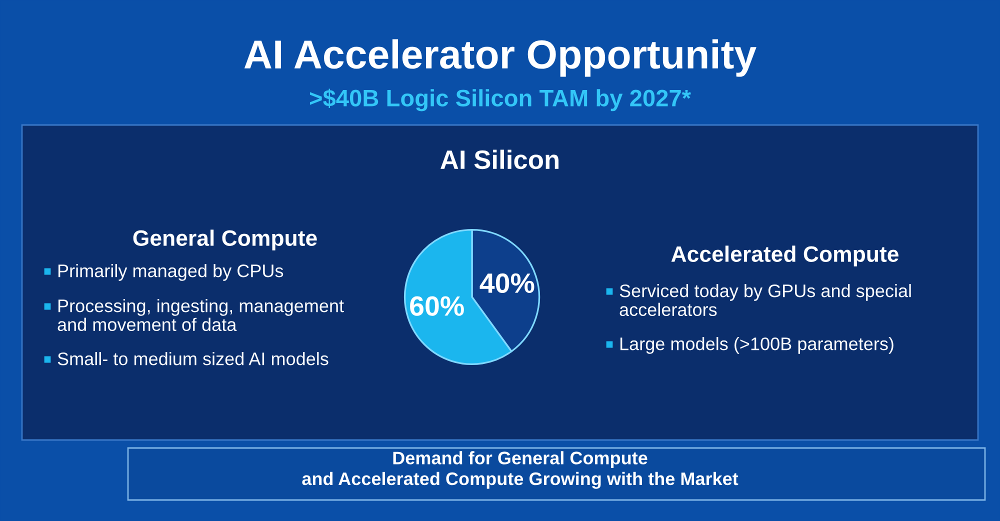  I want to click on data-label: 60%, so click(437, 306).